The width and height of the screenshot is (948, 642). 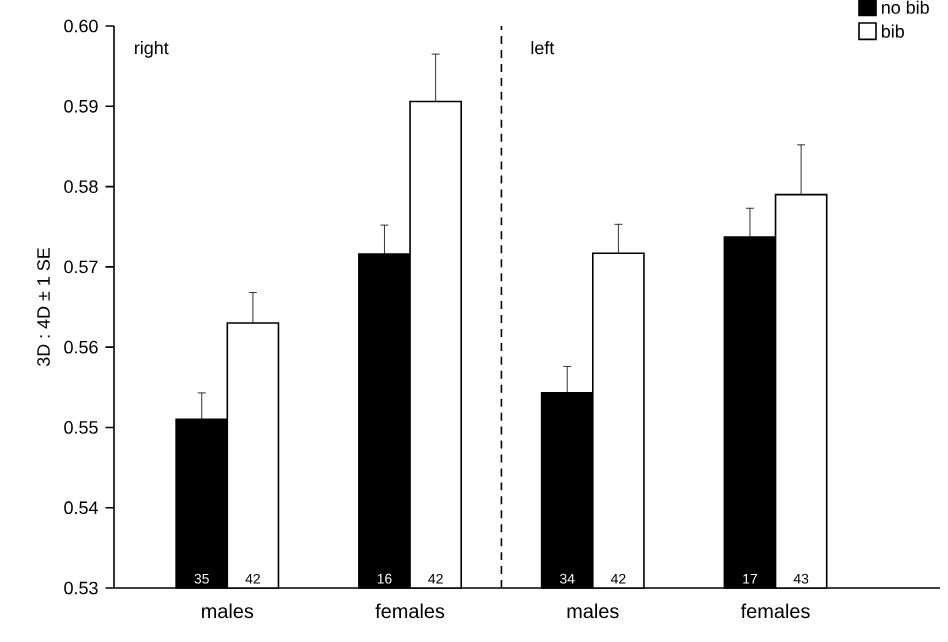 What do you see at coordinates (81, 106) in the screenshot?
I see `y-tick-label: 0.59` at bounding box center [81, 106].